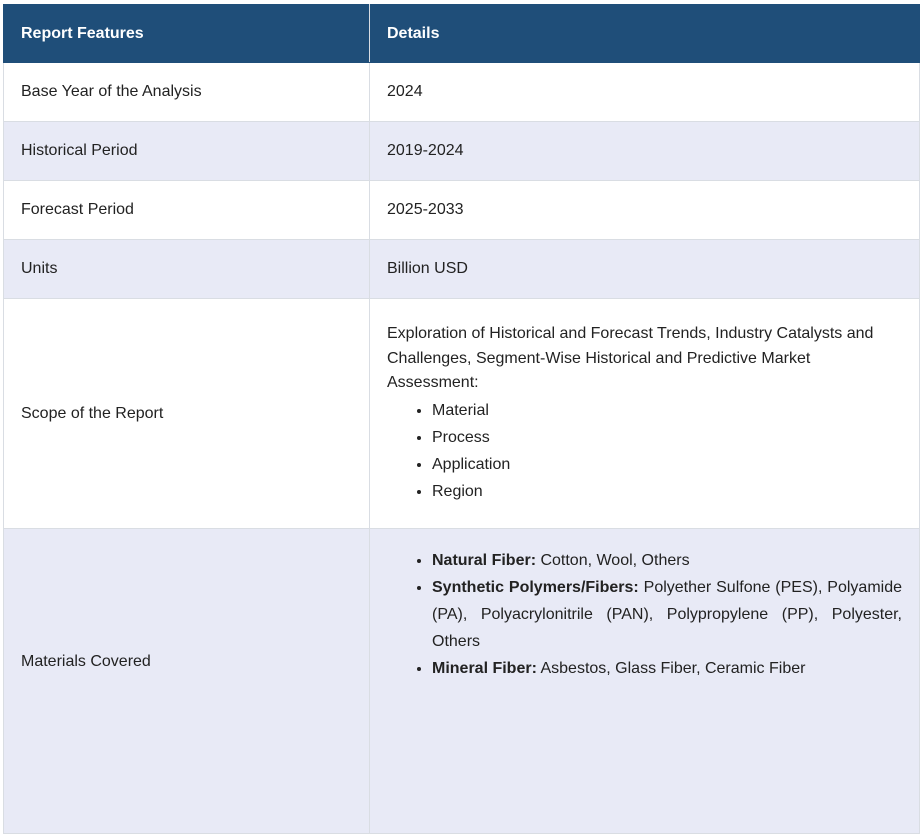 This screenshot has height=834, width=921. What do you see at coordinates (644, 92) in the screenshot?
I see `detail-cell: 2024` at bounding box center [644, 92].